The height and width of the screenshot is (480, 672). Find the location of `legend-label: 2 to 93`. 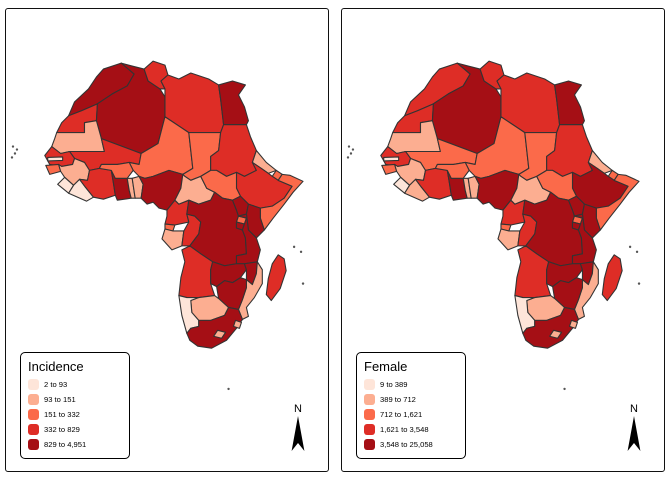

legend-label: 2 to 93 is located at coordinates (56, 384).